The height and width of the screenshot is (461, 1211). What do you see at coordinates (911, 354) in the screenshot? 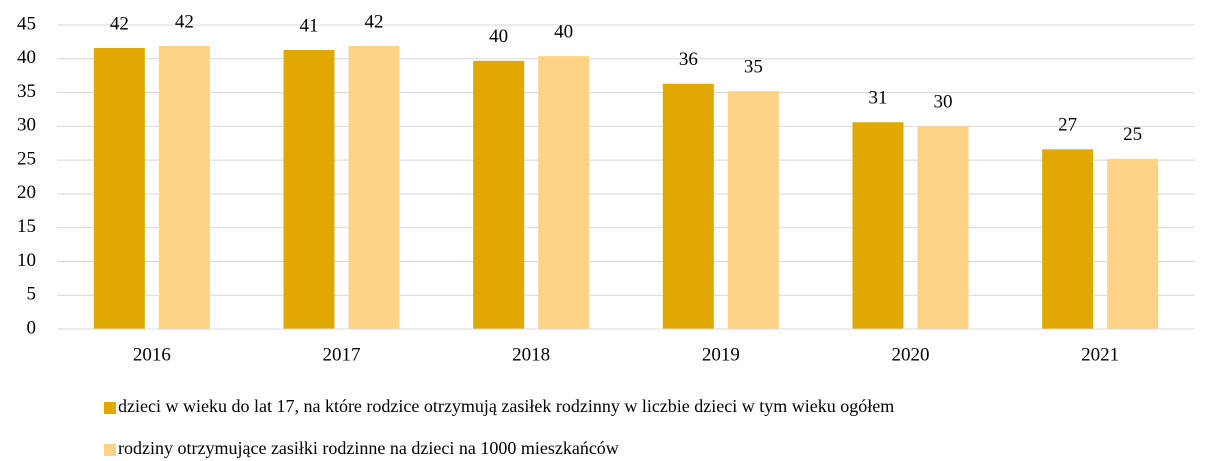
I see `x-tick-label: 2020` at bounding box center [911, 354].